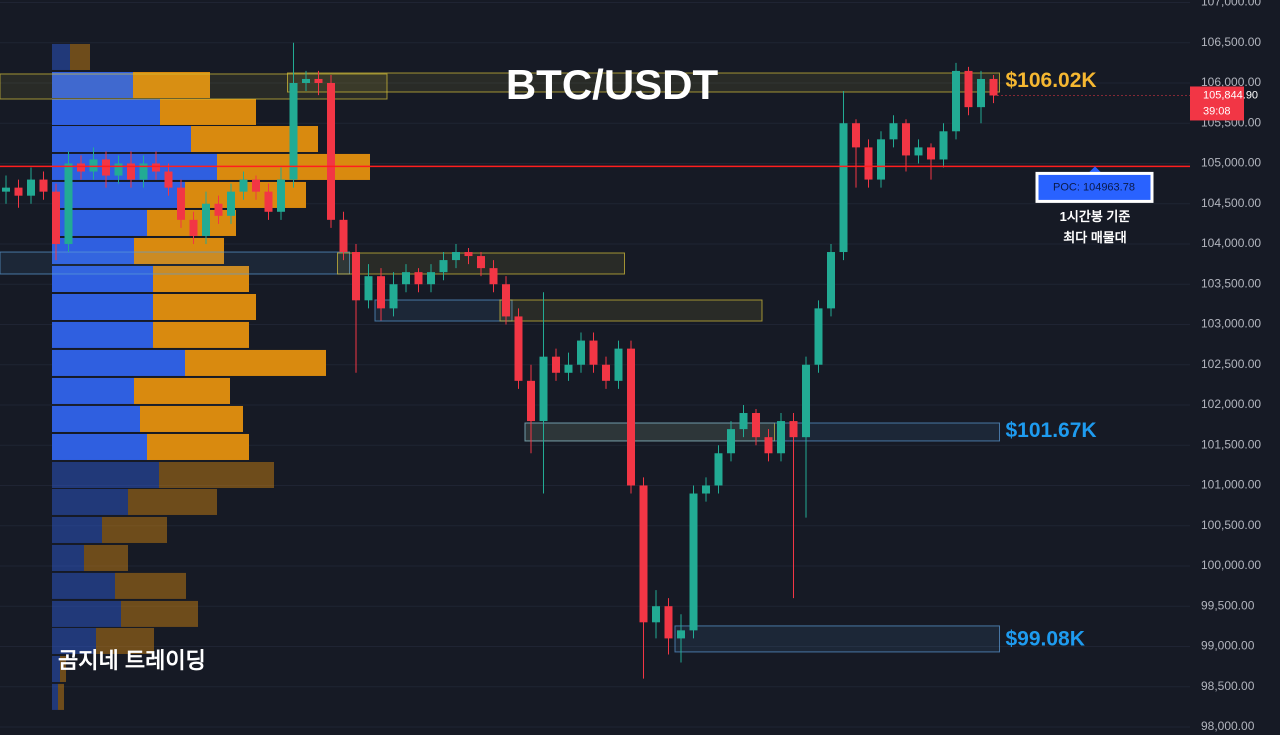 This screenshot has width=1280, height=735. What do you see at coordinates (1231, 525) in the screenshot?
I see `y-tick-label: 100,500.00` at bounding box center [1231, 525].